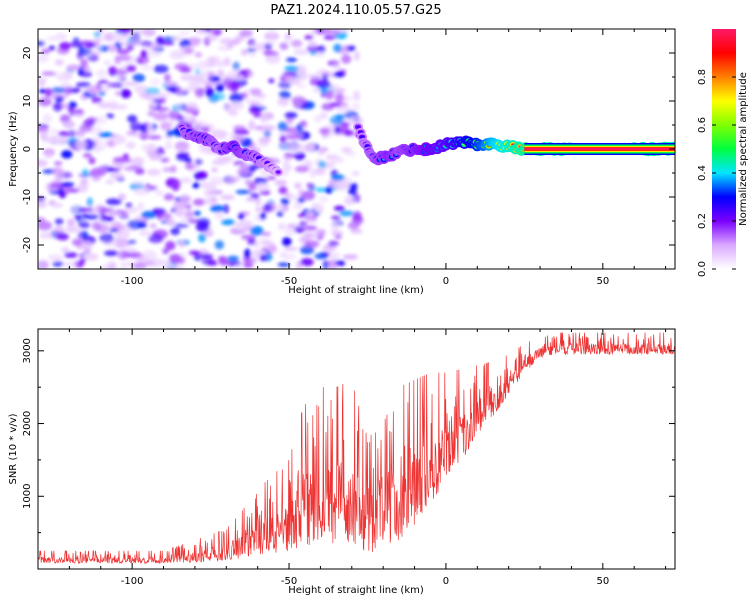  Describe the element at coordinates (724, 149) in the screenshot. I see `colorbar-gradient` at that location.